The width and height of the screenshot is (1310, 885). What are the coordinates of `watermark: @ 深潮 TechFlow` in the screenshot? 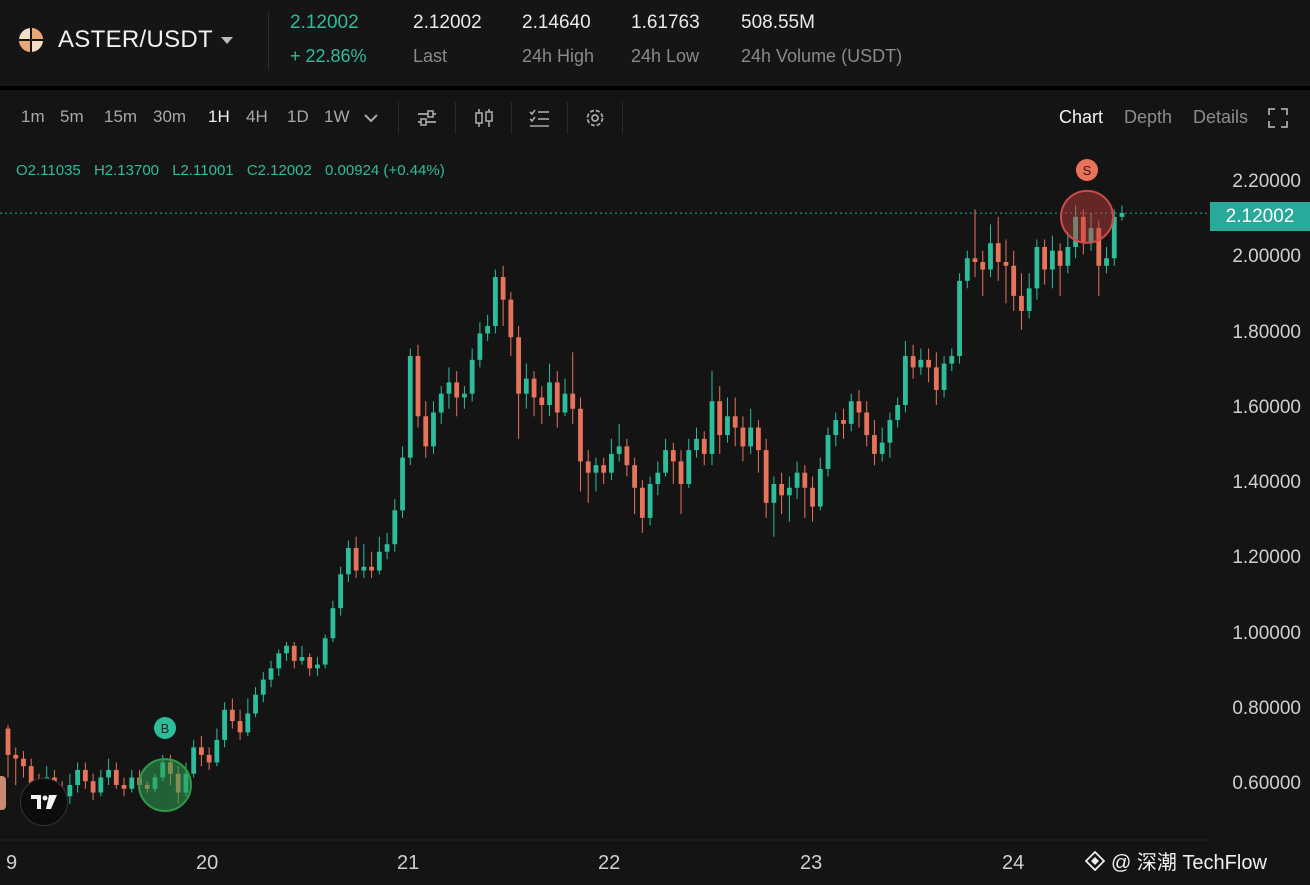 It's located at (1176, 860).